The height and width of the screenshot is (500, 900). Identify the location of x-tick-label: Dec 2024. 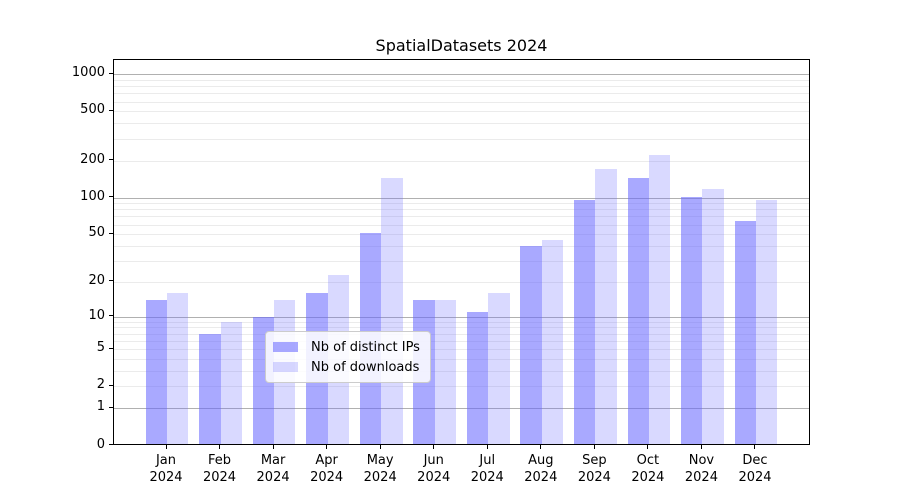
(755, 468).